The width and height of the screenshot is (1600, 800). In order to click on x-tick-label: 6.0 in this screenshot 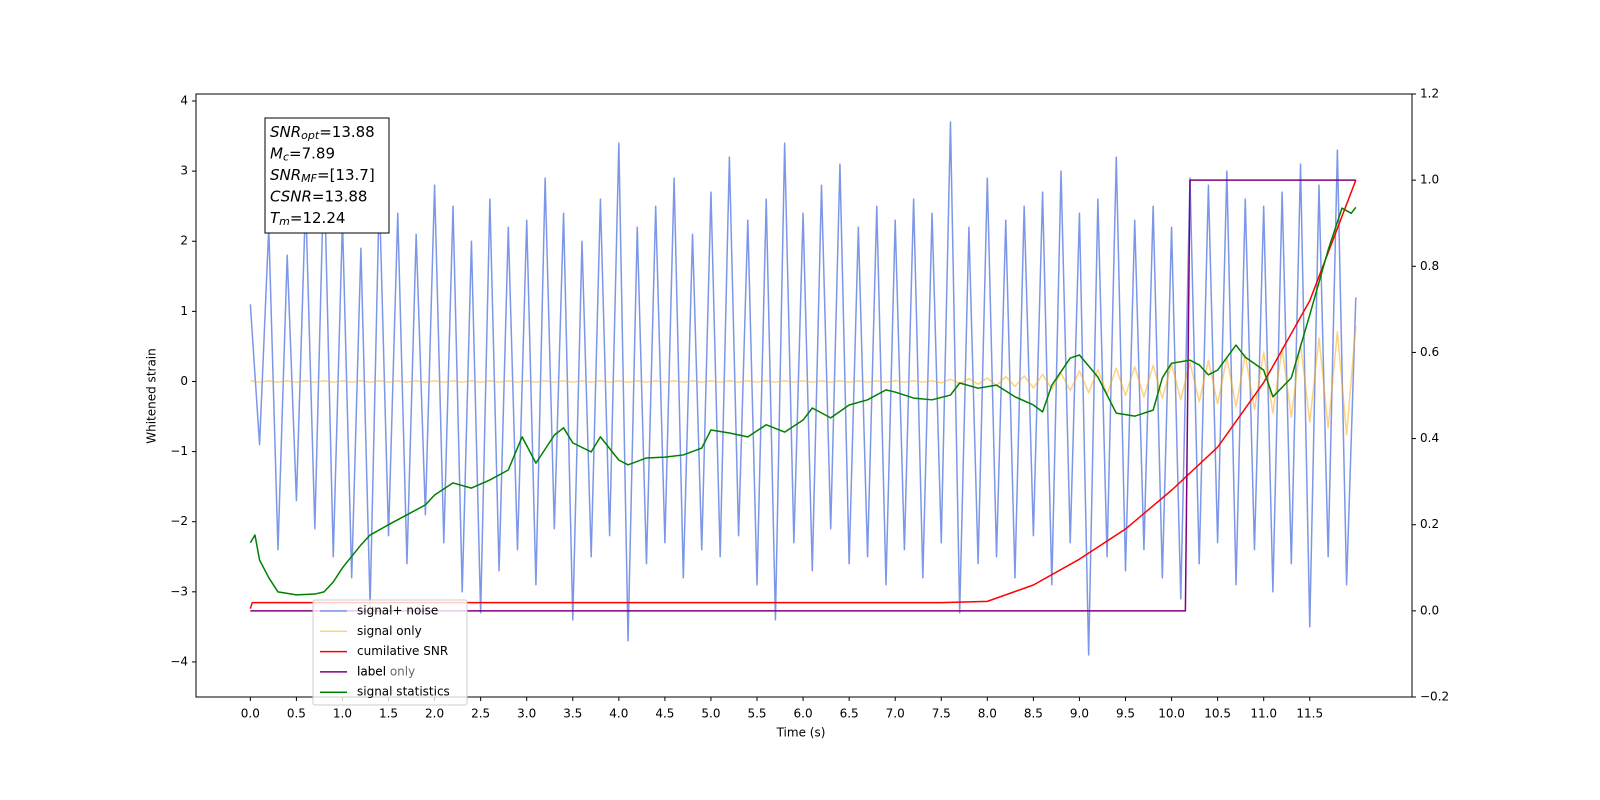, I will do `click(803, 714)`.